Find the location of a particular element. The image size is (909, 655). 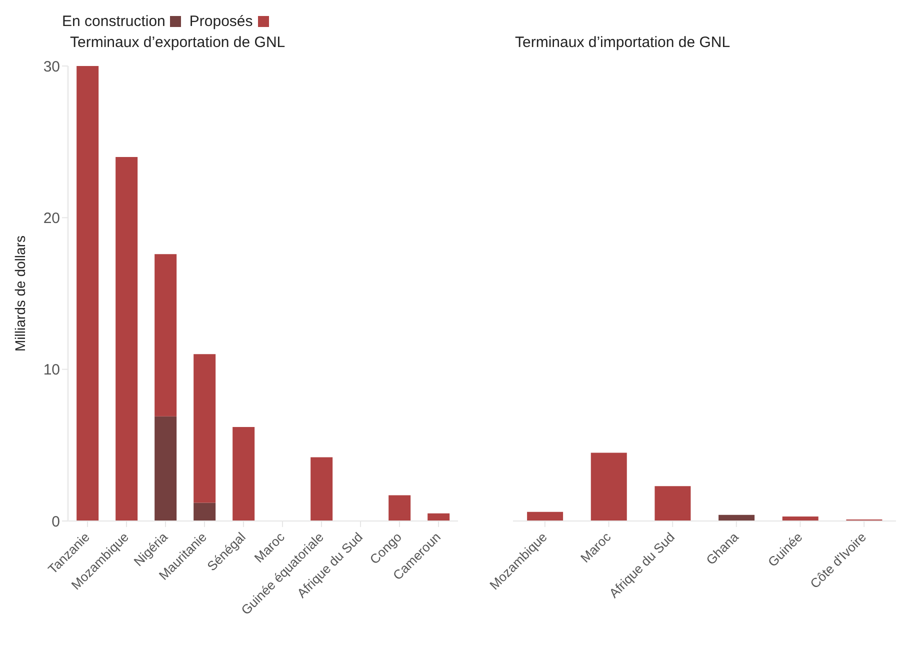

y-axis-title: Milliards de dollars is located at coordinates (20, 294).